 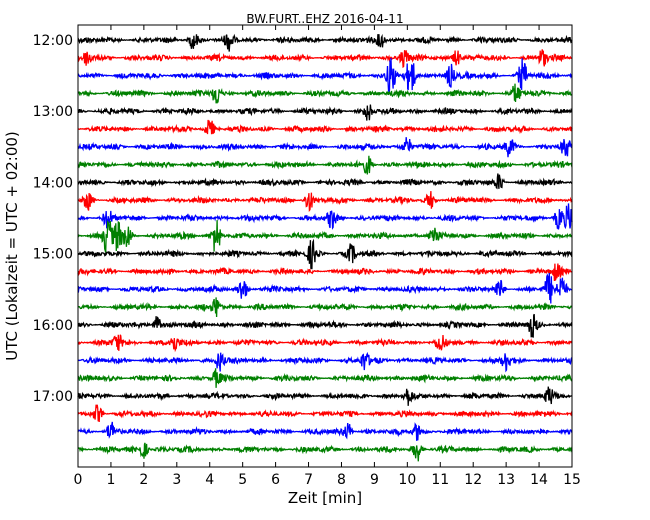 What do you see at coordinates (12, 246) in the screenshot?
I see `y-axis-label: UTC (Lokalzeit = UTC + 02:00)` at bounding box center [12, 246].